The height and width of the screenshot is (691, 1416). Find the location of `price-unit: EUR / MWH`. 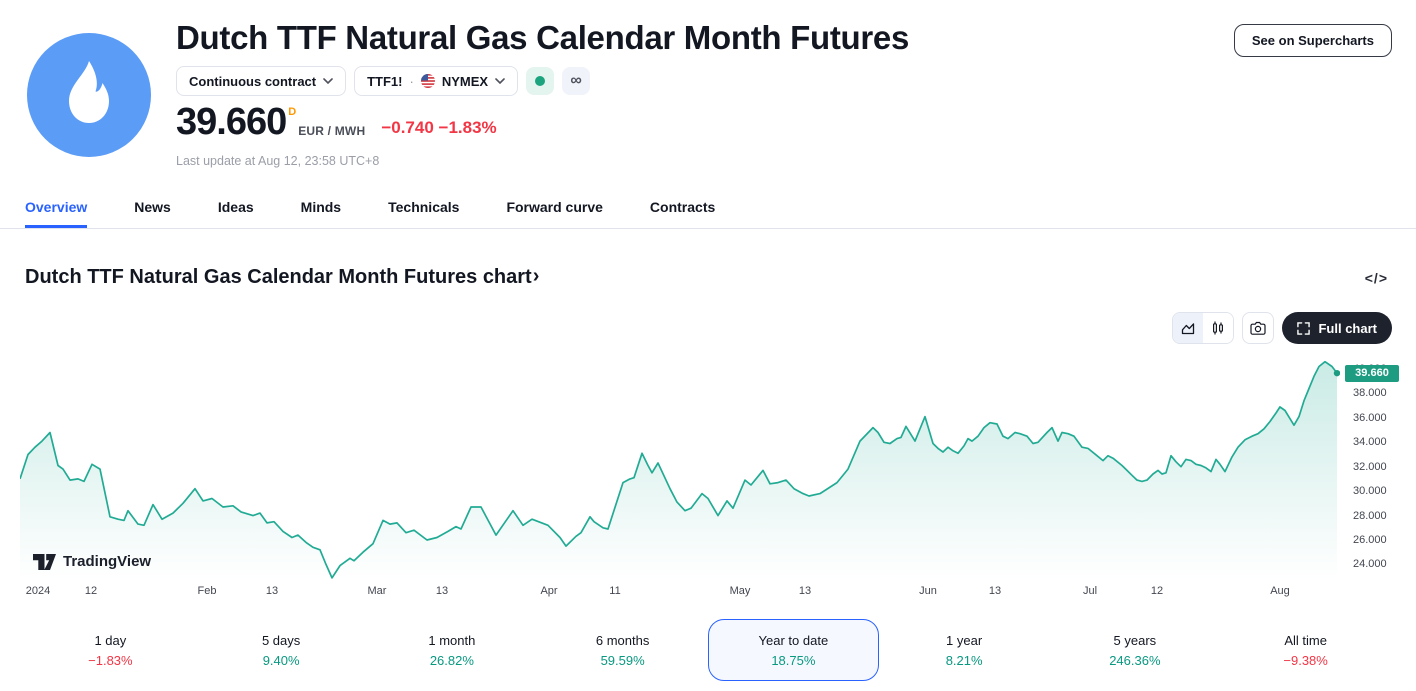

price-unit: EUR / MWH is located at coordinates (332, 131).